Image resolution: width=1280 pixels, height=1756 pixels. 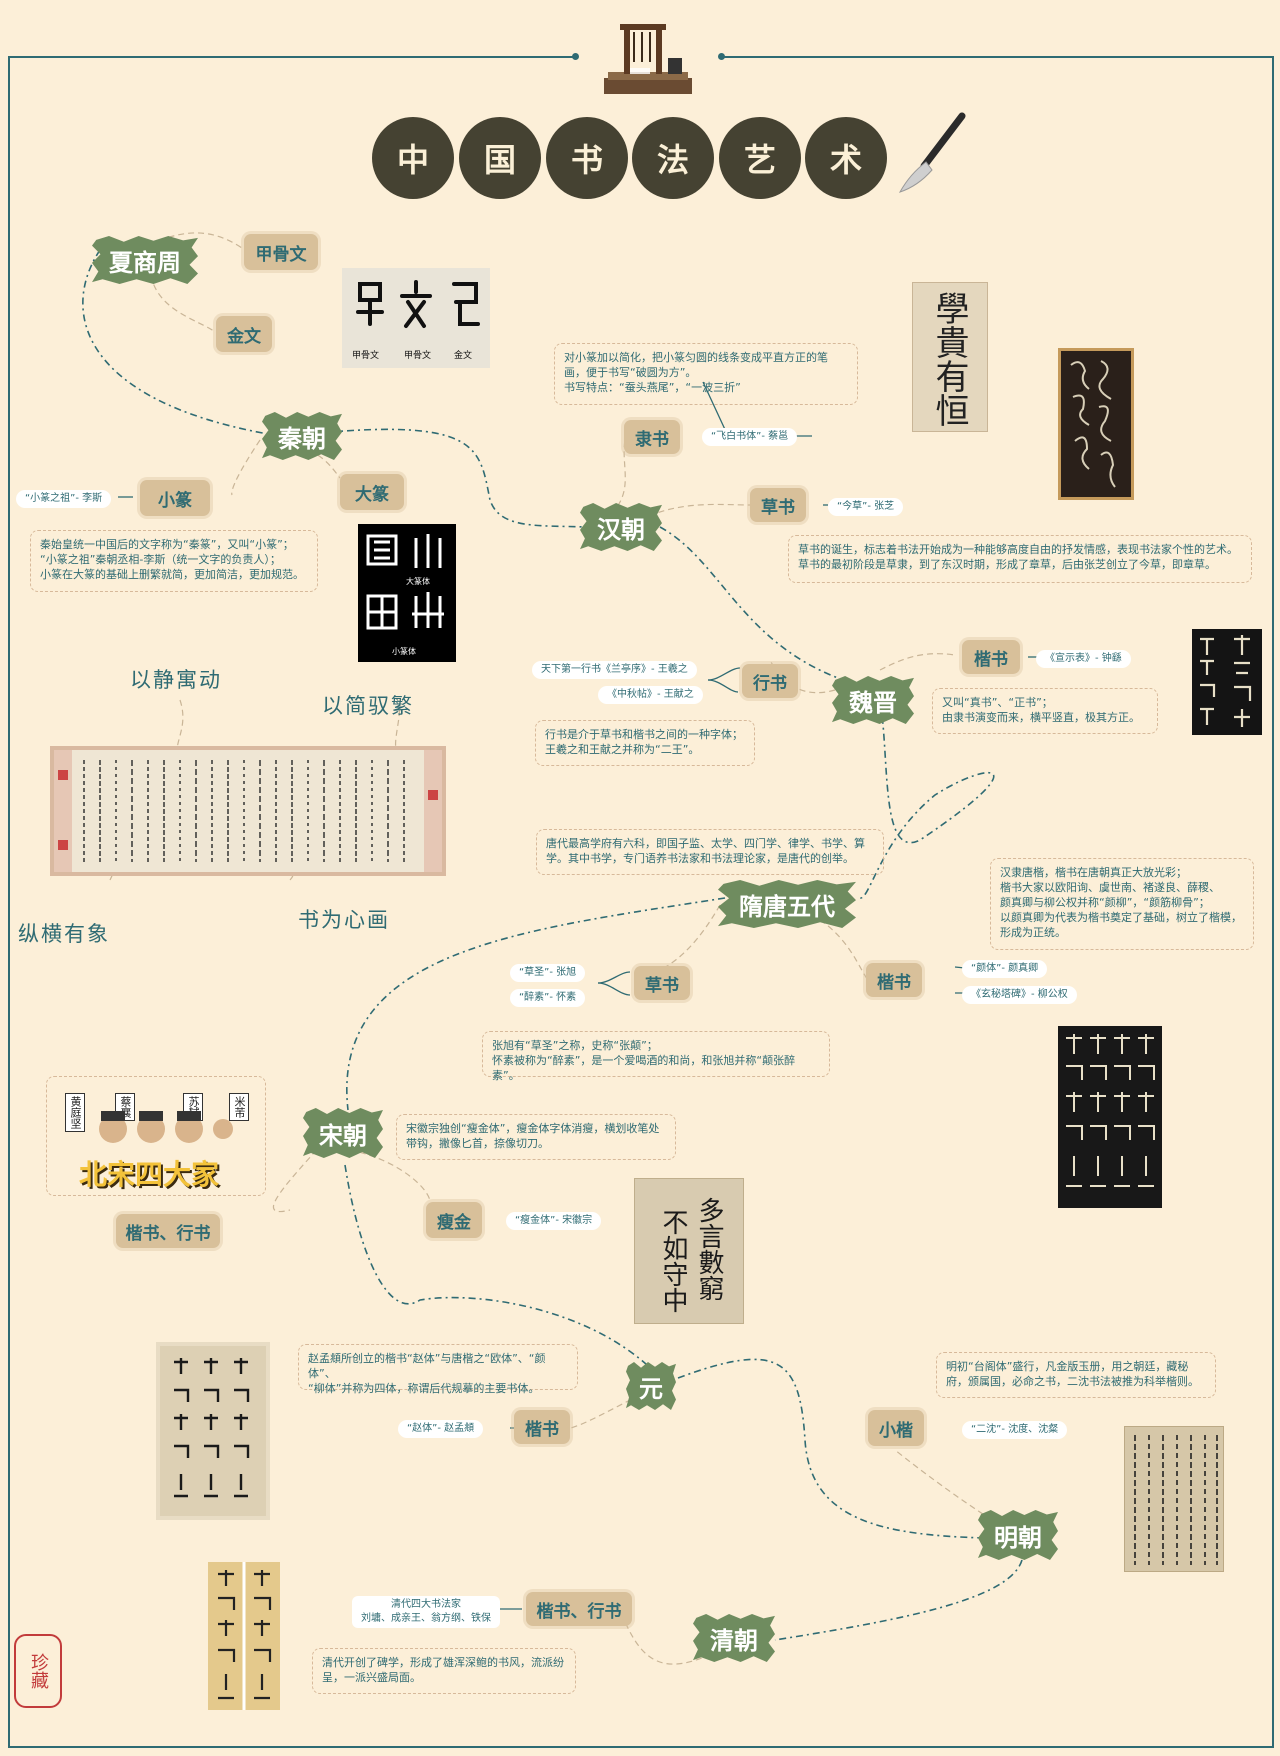 What do you see at coordinates (371, 1677) in the screenshot?
I see `note-line: 呈，一派兴盛局面。` at bounding box center [371, 1677].